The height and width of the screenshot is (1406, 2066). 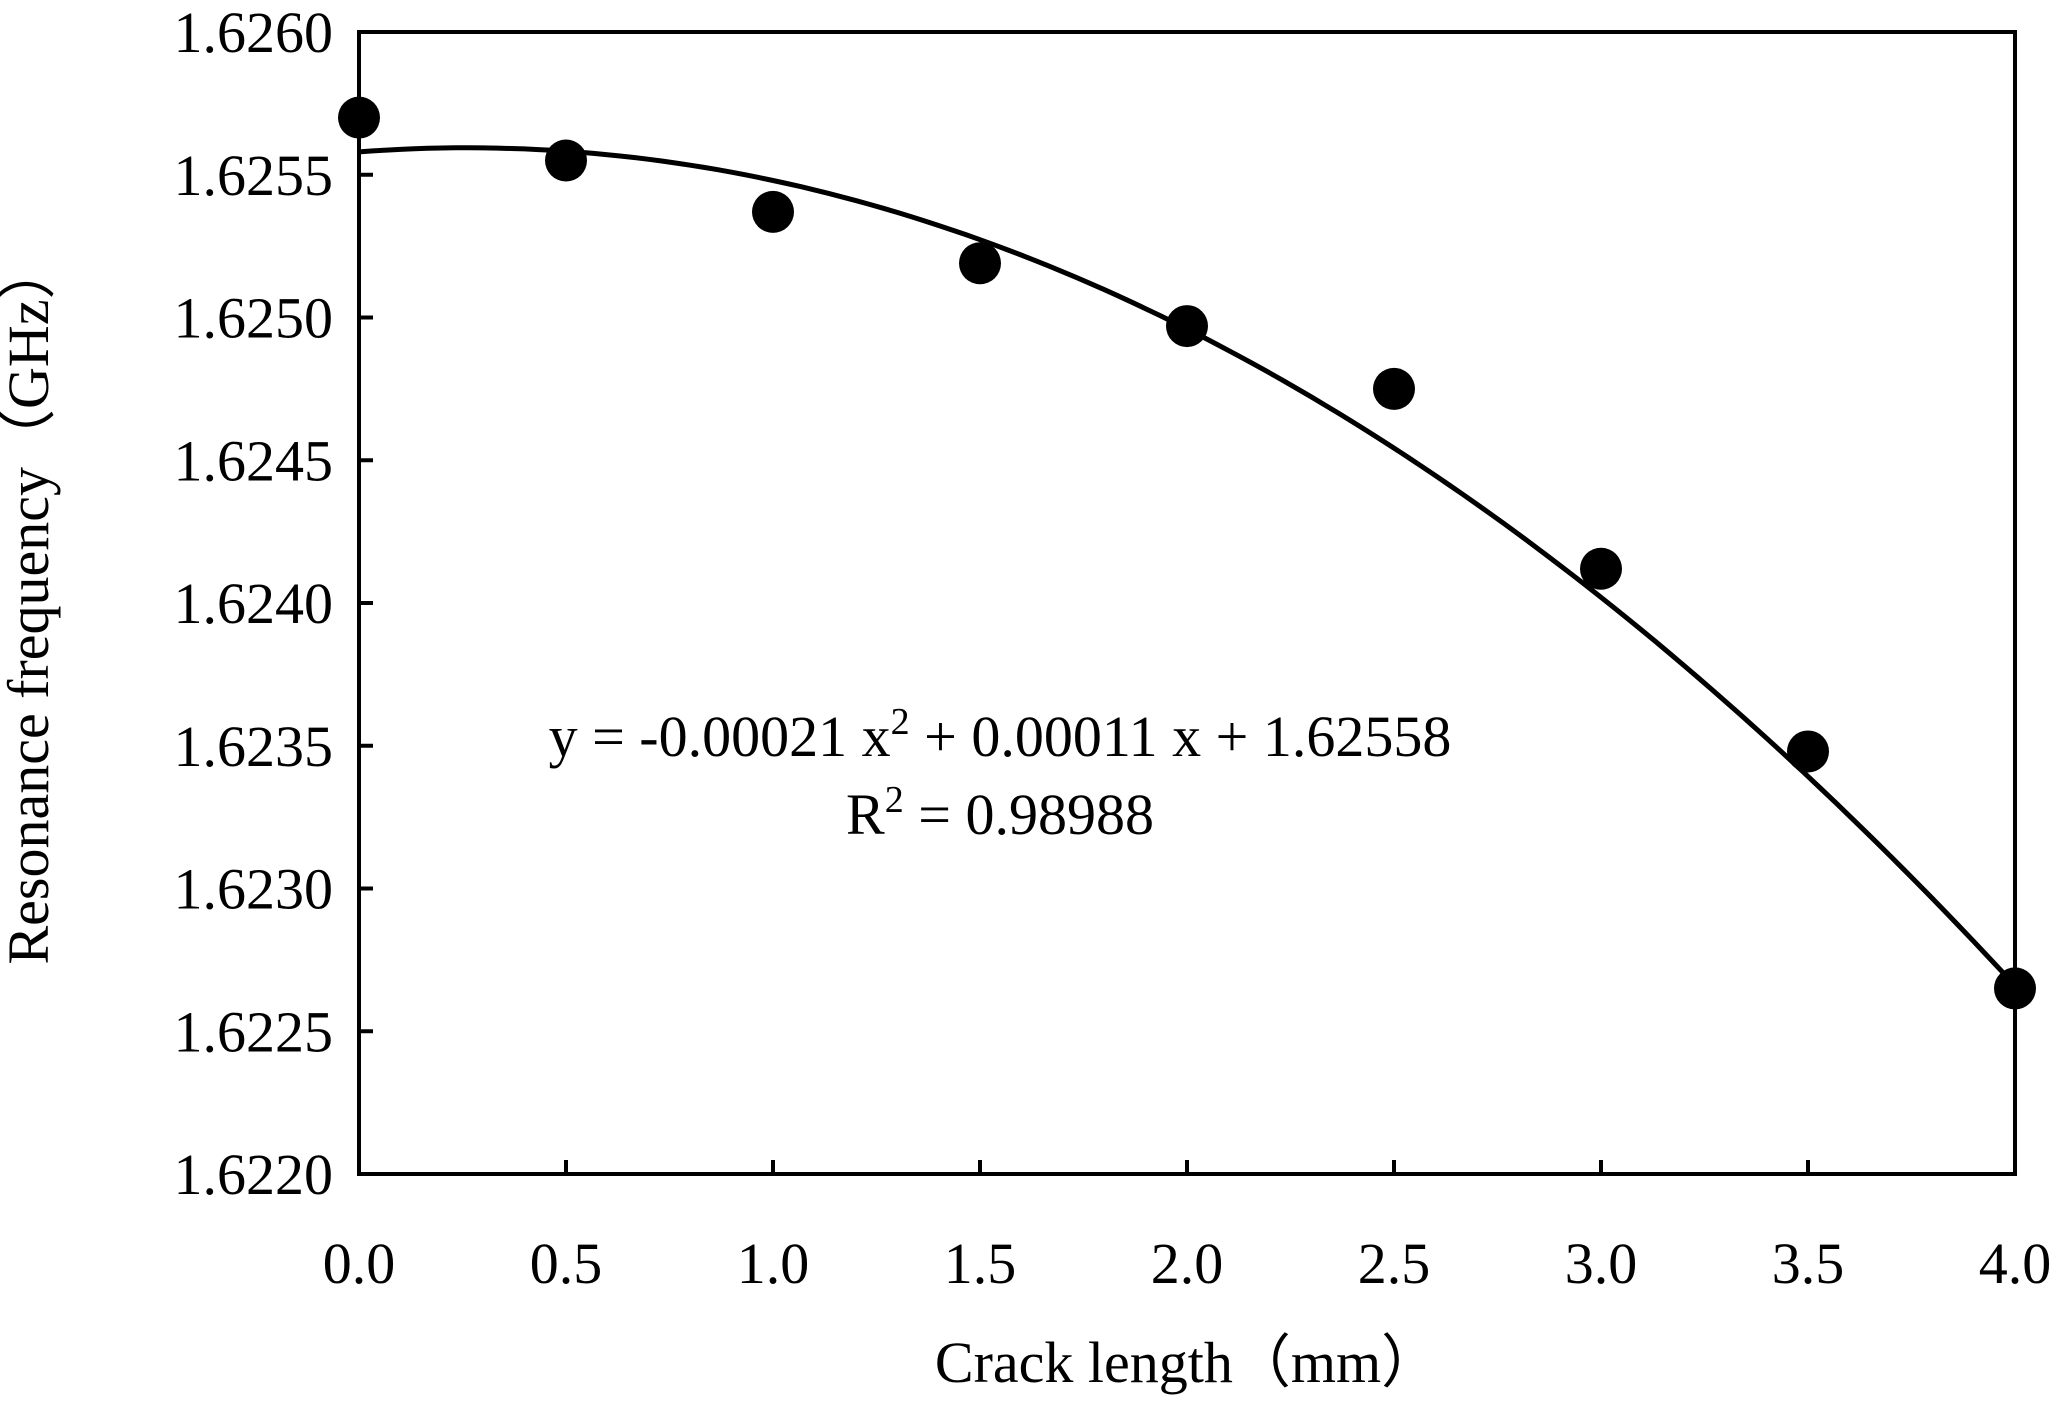 What do you see at coordinates (254, 1031) in the screenshot?
I see `y-tick-label: 1.6225` at bounding box center [254, 1031].